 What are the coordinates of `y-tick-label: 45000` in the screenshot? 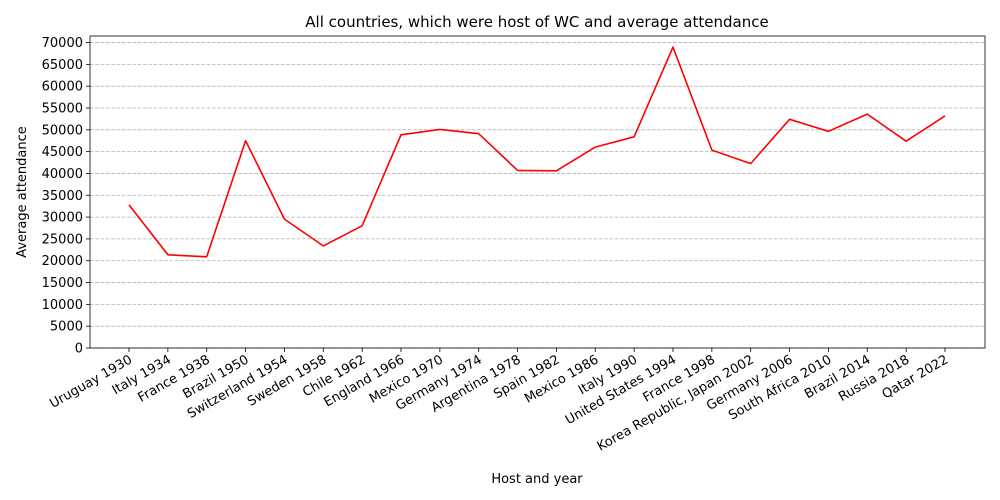 It's located at (62, 152).